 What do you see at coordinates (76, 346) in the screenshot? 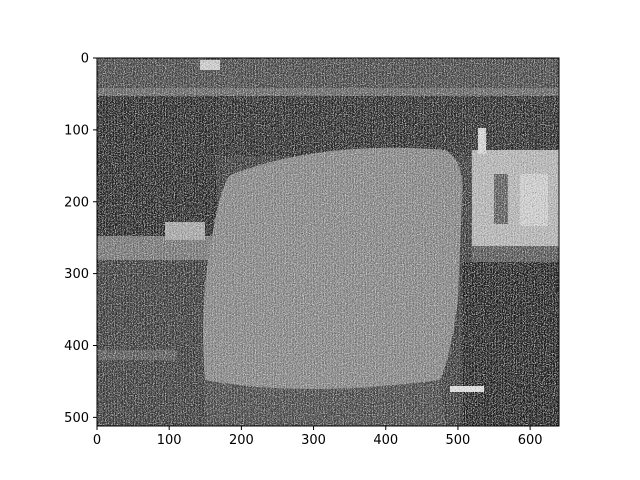
I see `y-tick-label: 400` at bounding box center [76, 346].